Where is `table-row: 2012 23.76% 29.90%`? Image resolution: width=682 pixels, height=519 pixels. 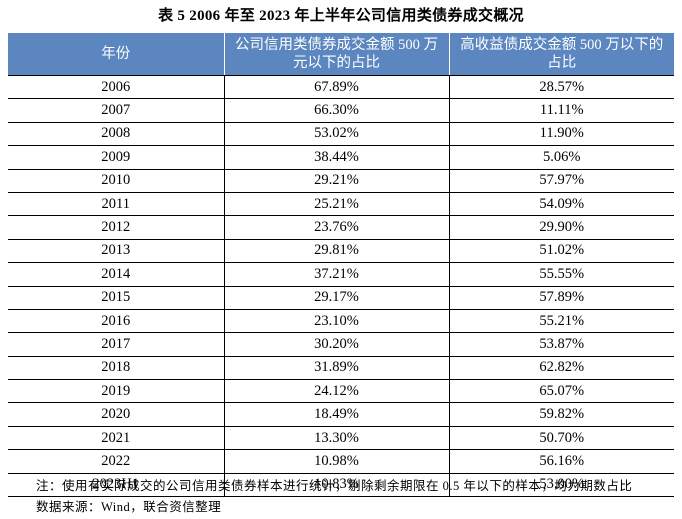 table-row: 2012 23.76% 29.90% is located at coordinates (341, 227).